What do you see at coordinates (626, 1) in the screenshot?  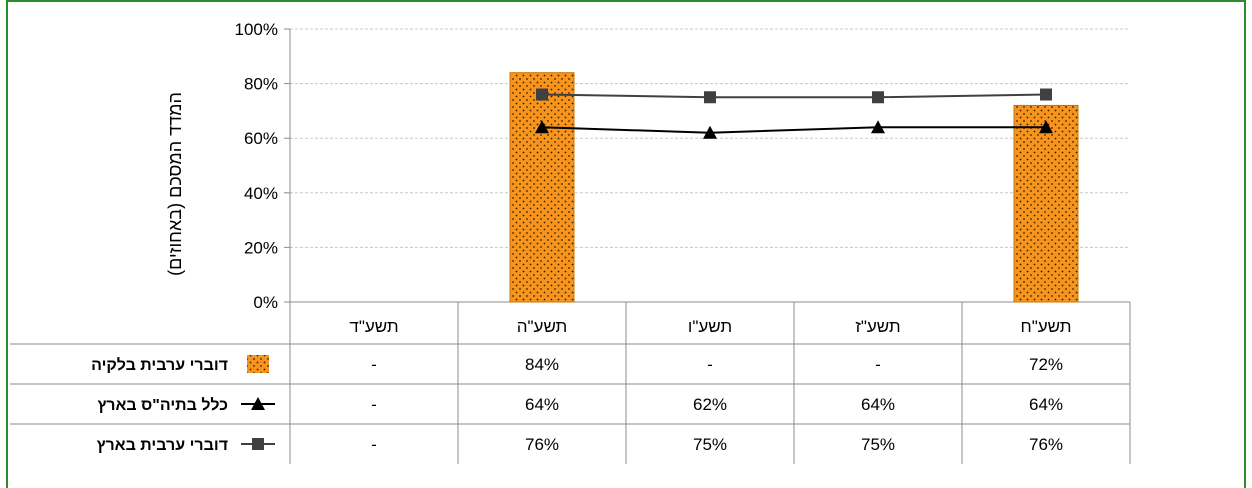 I see `frame-top-border` at bounding box center [626, 1].